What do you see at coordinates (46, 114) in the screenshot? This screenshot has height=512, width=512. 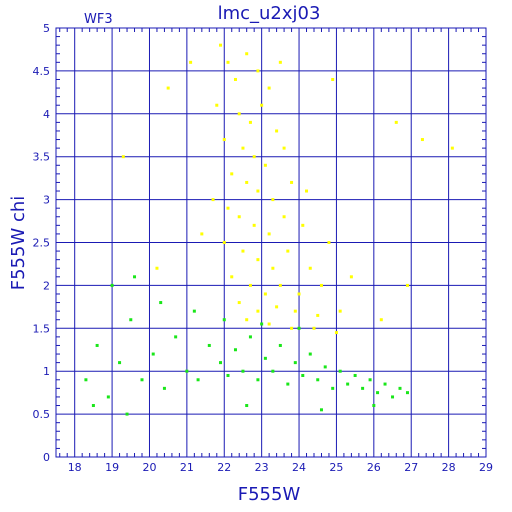 I see `y-tick-label: 4` at bounding box center [46, 114].